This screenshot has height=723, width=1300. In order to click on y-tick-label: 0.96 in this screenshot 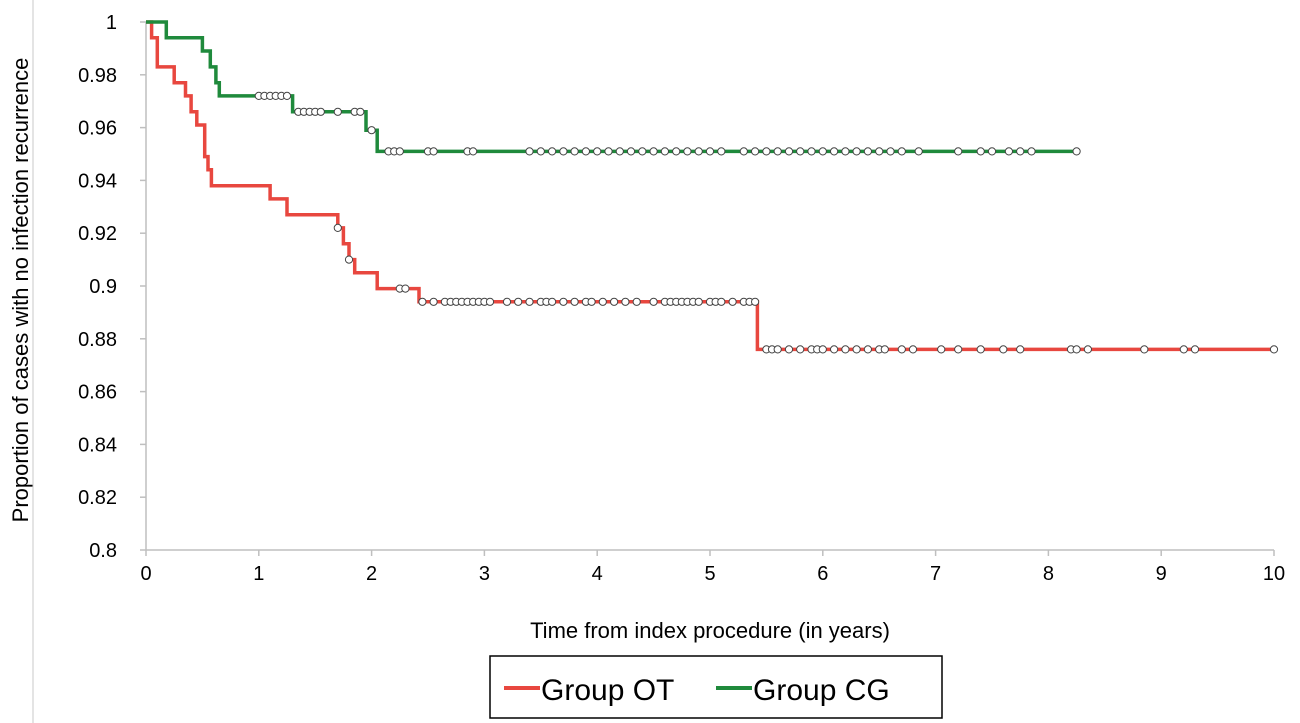, I will do `click(97, 129)`.